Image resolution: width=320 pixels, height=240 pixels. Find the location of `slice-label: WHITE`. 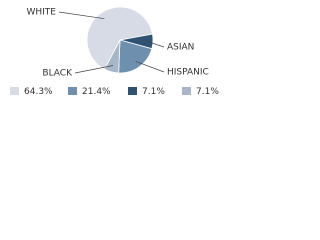

slice-label: WHITE is located at coordinates (41, 13).